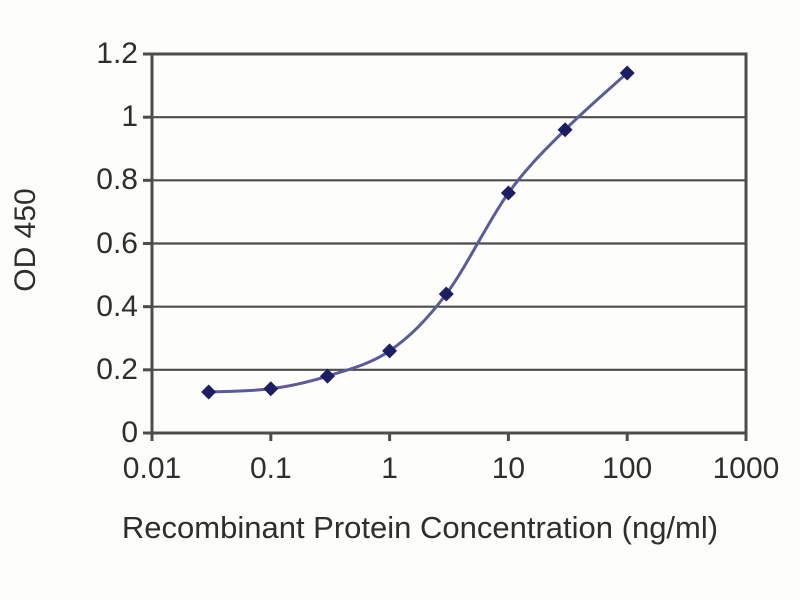 The image size is (800, 600). I want to click on x-tick-label: 100, so click(627, 468).